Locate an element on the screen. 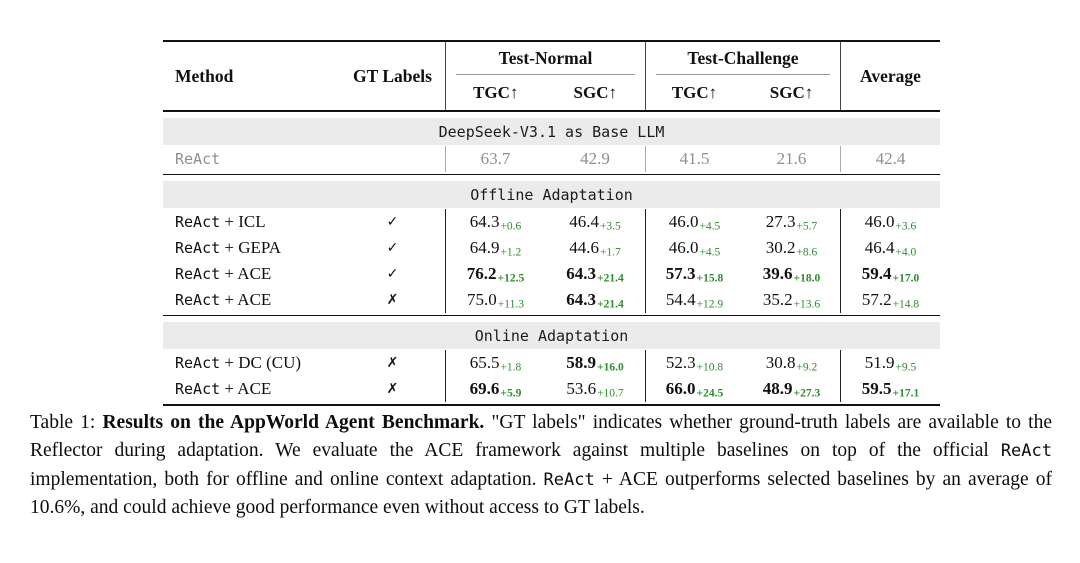 Image resolution: width=1080 pixels, height=563 pixels. metric-value: 52.3 is located at coordinates (680, 362).